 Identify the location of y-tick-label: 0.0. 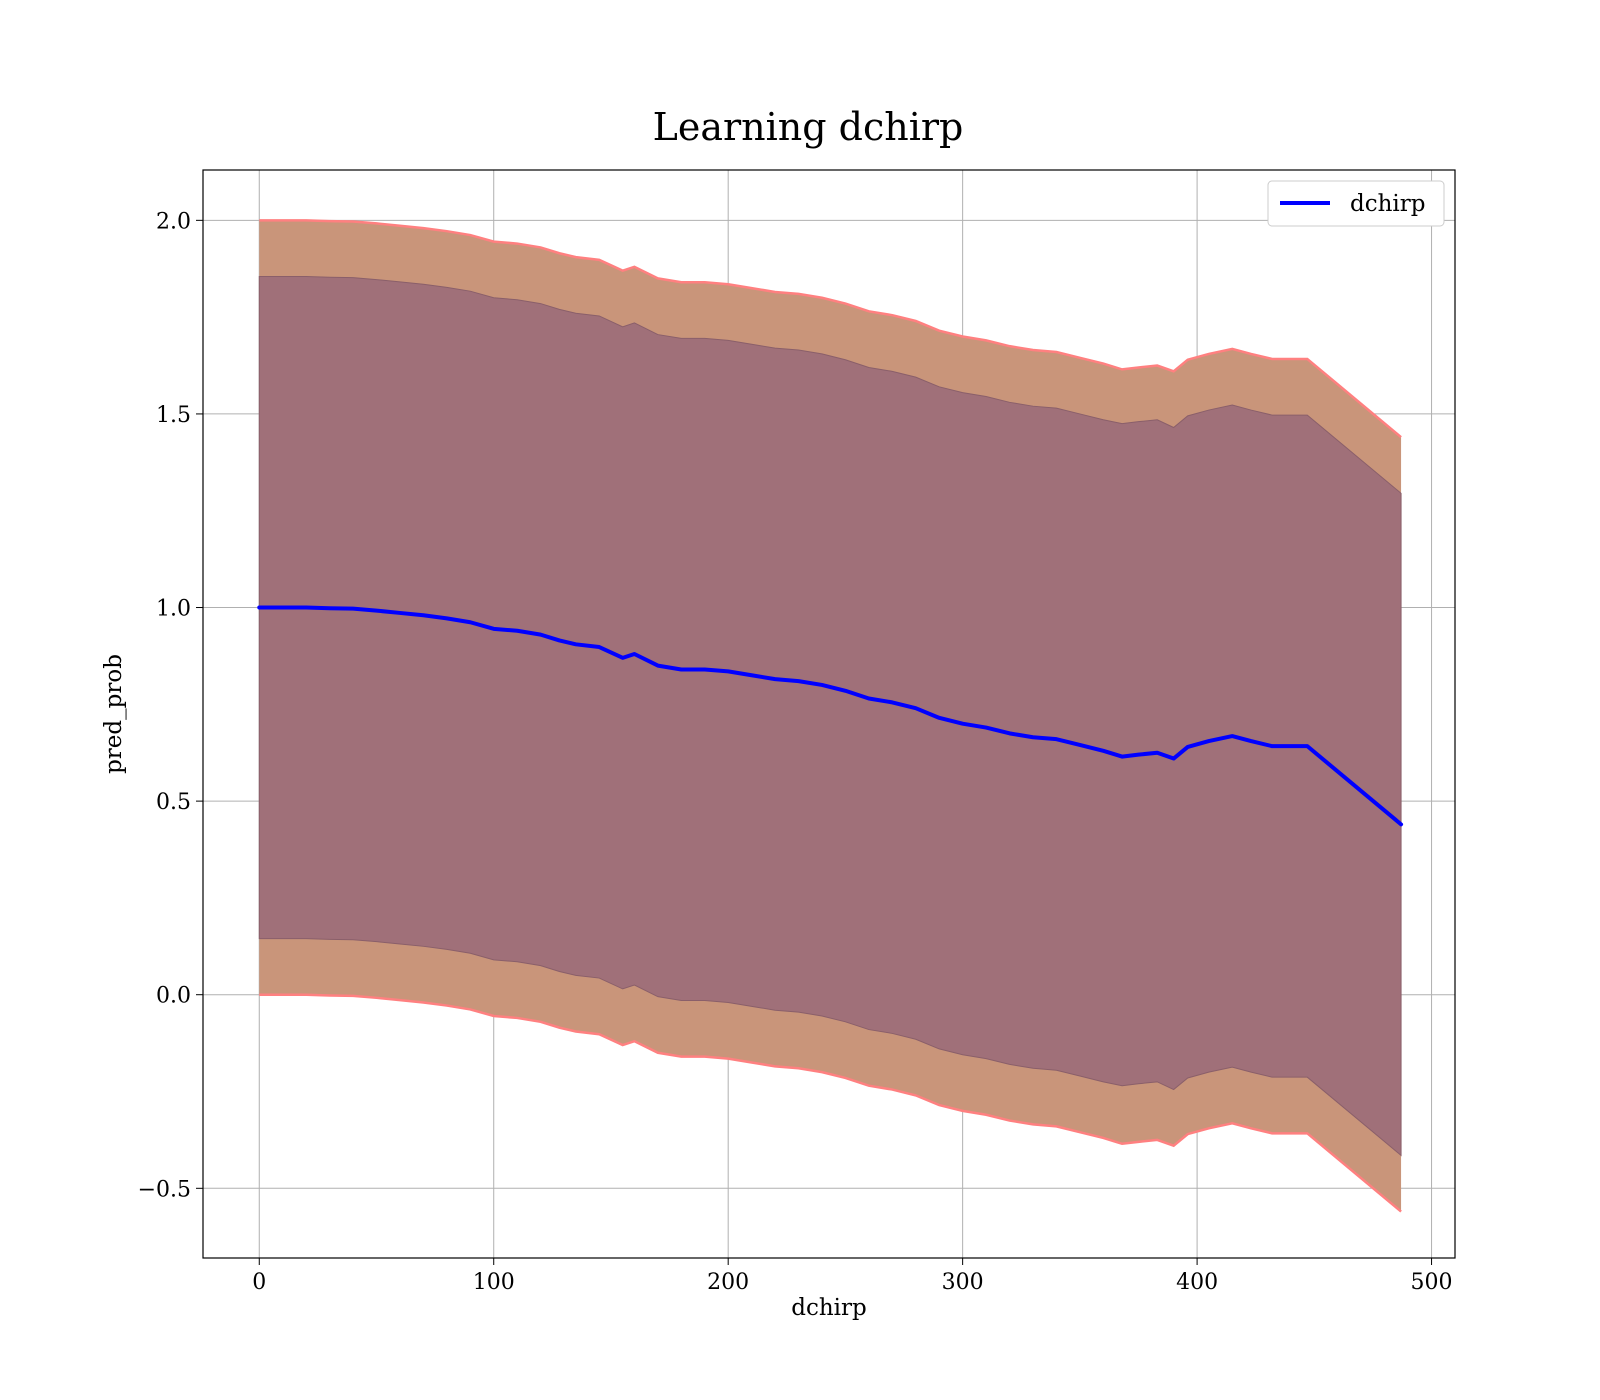
(173, 996).